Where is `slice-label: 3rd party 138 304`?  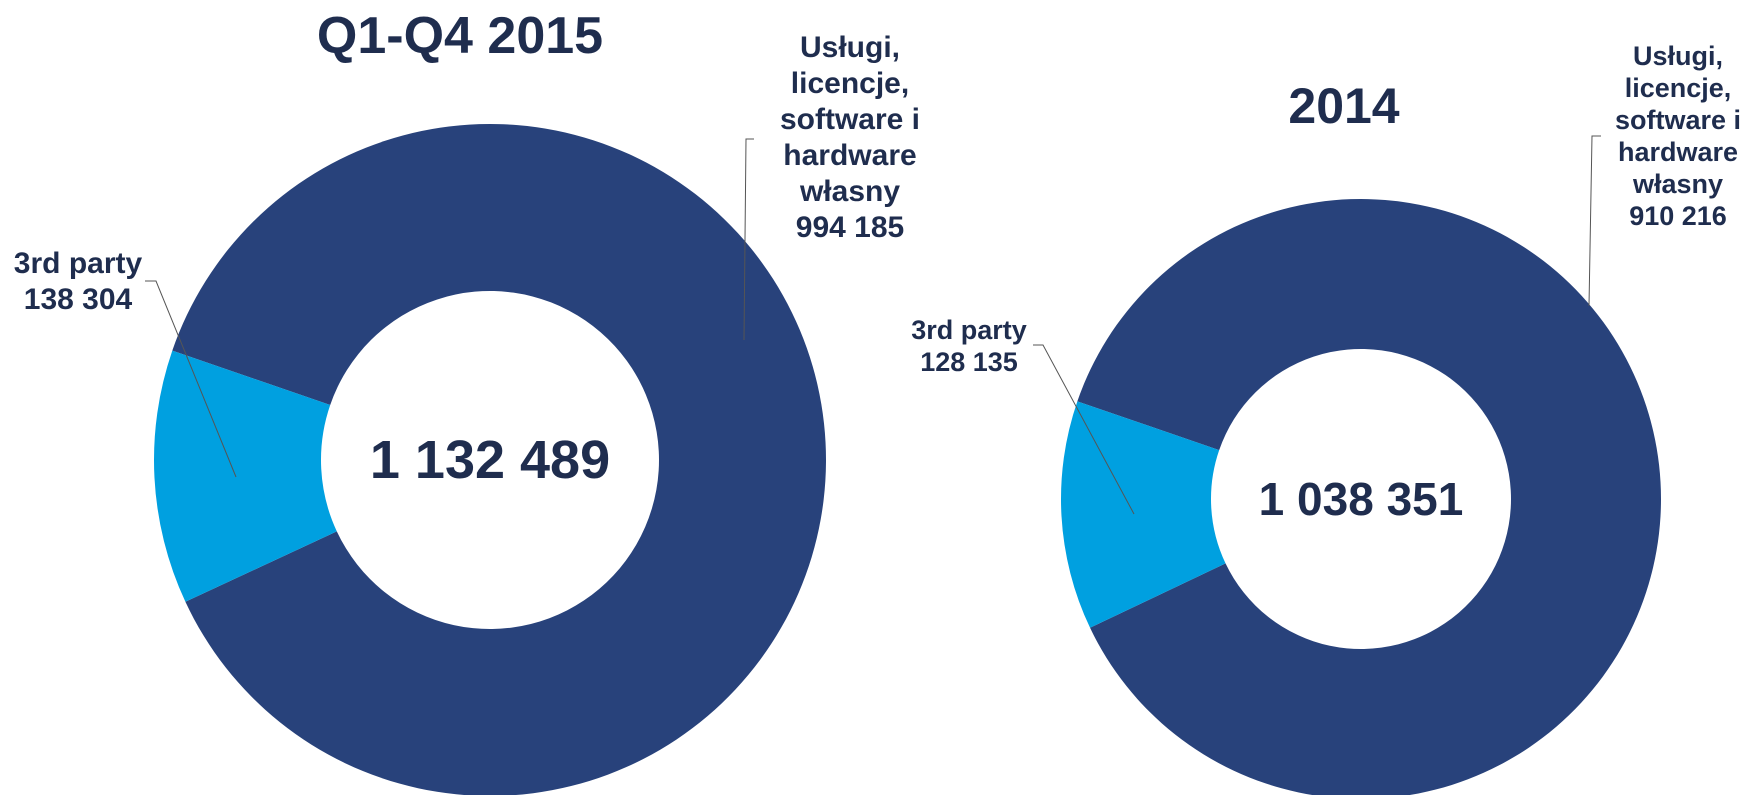 slice-label: 3rd party 138 304 is located at coordinates (79, 282).